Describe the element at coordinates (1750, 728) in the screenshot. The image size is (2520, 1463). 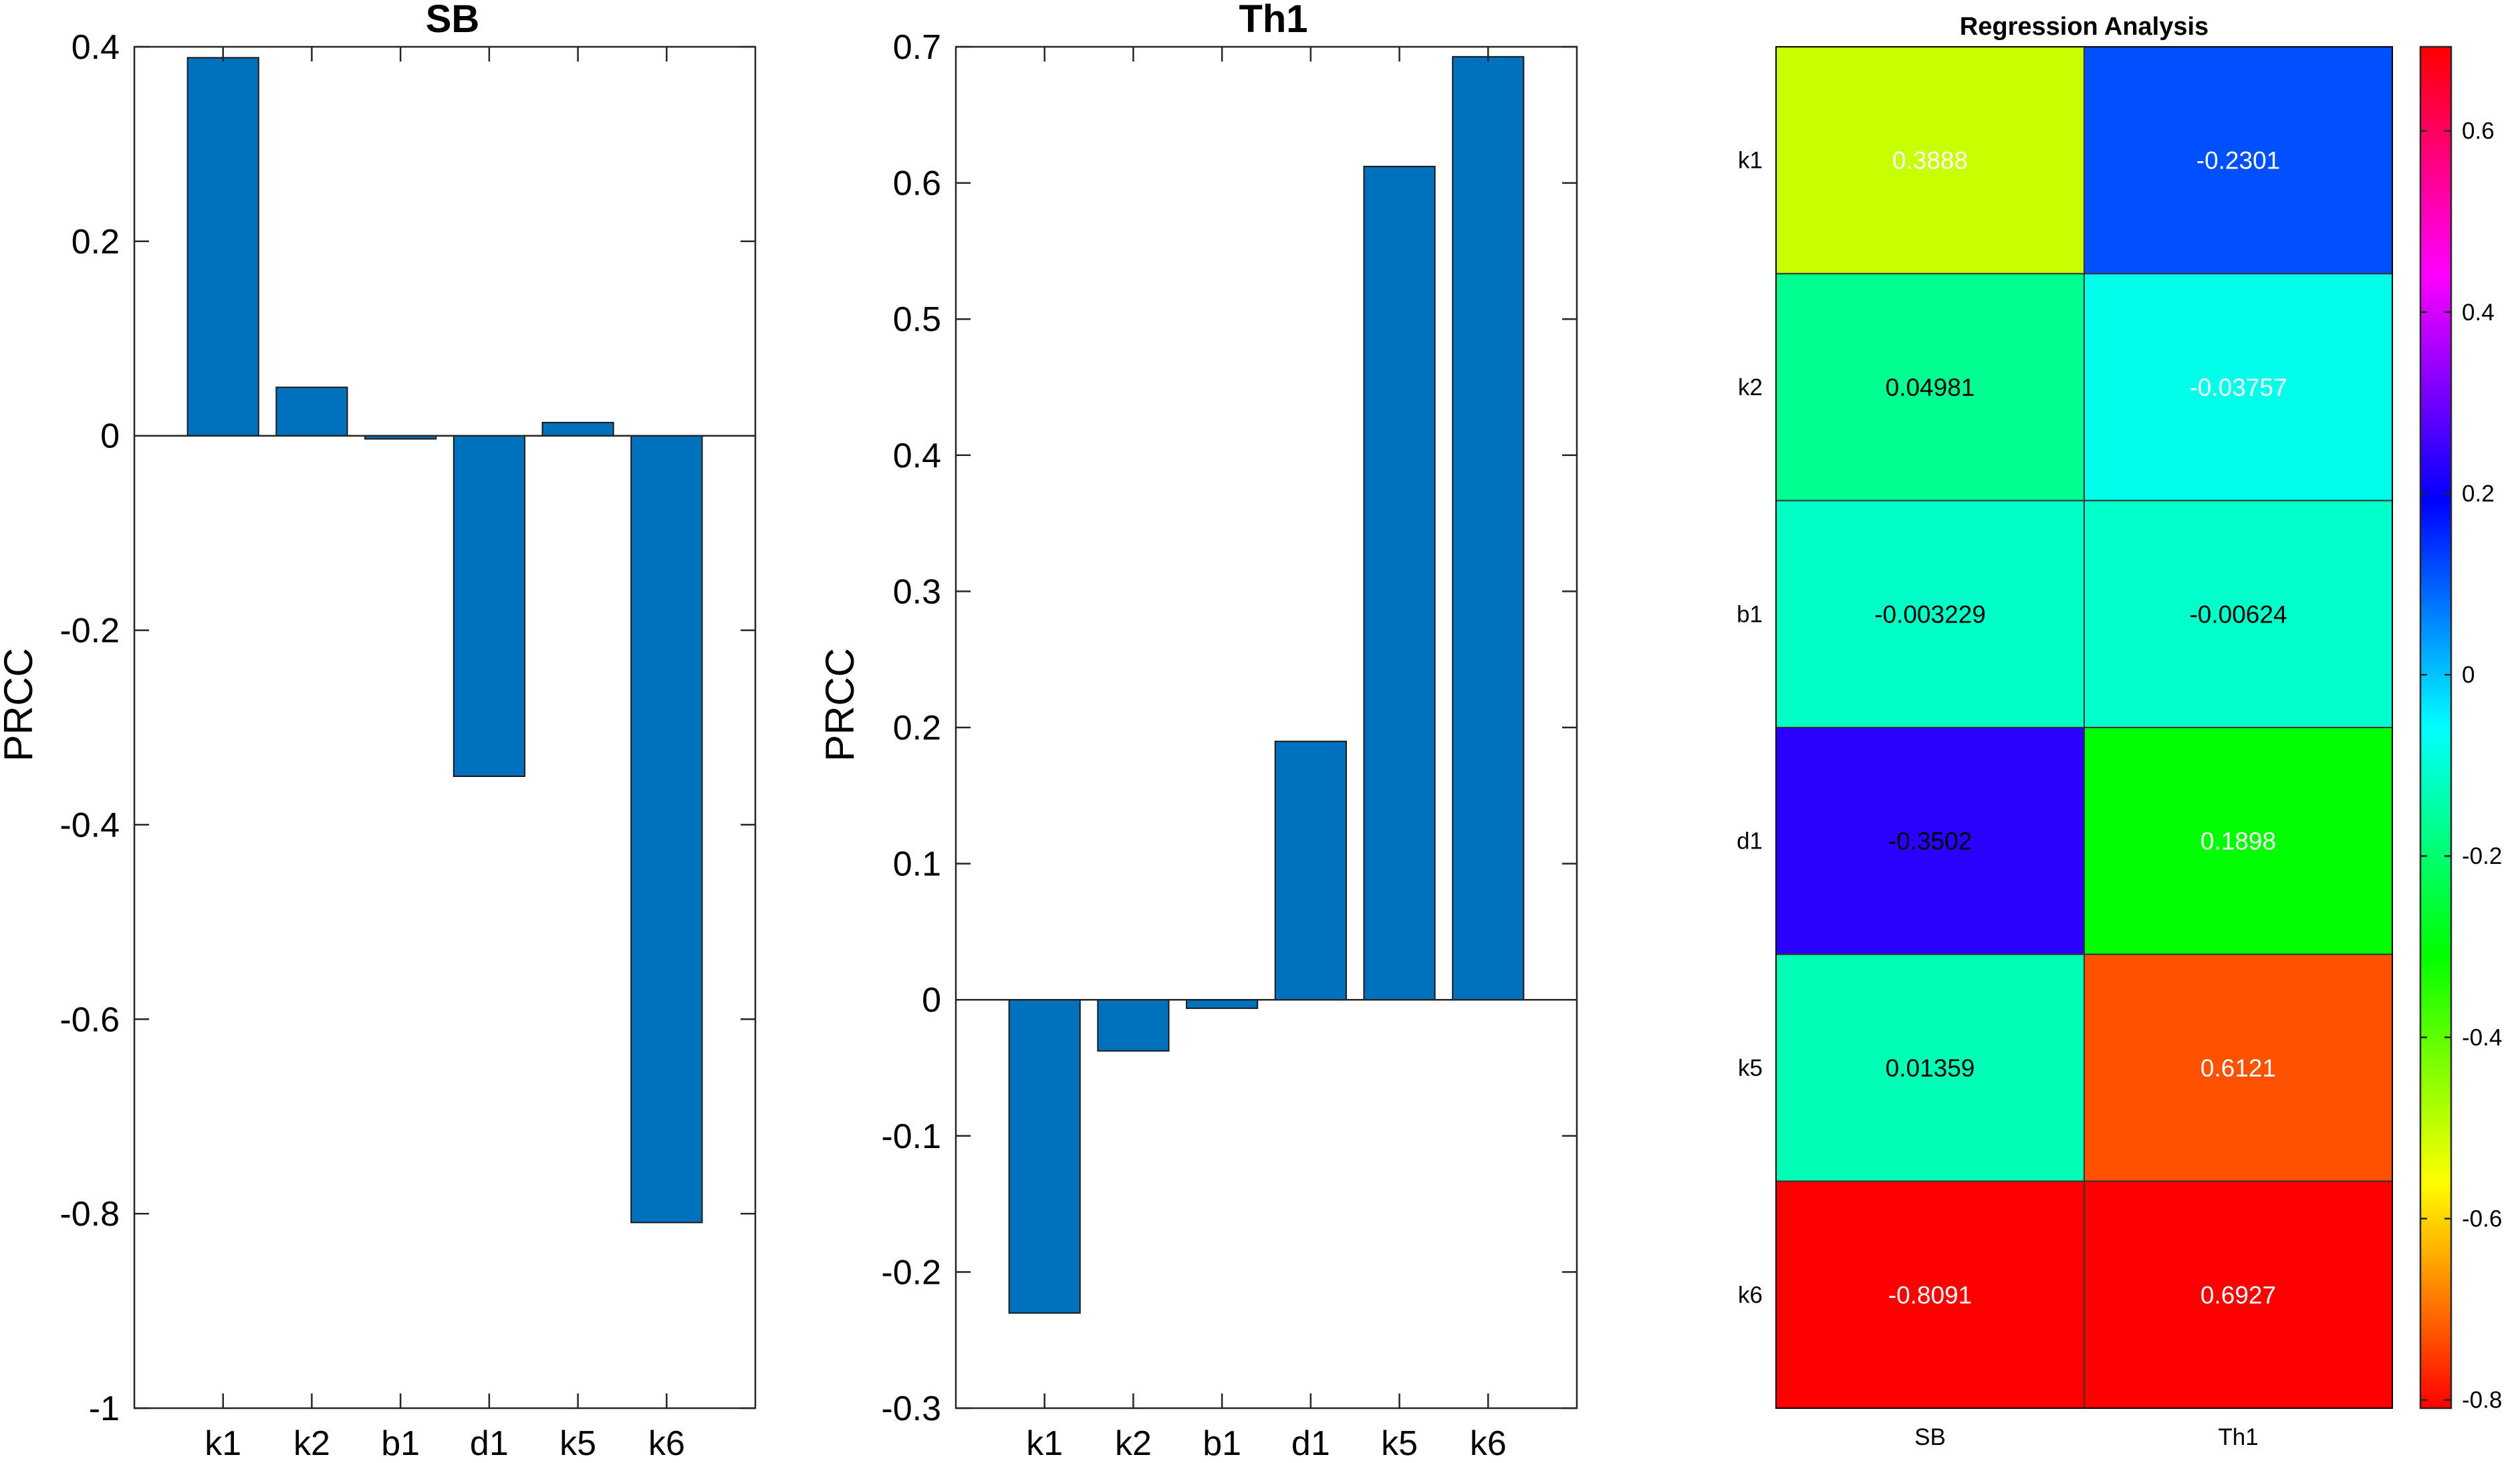
I see `heatmap-row-labels: k1 k2 b1 d1 k5 k6` at that location.